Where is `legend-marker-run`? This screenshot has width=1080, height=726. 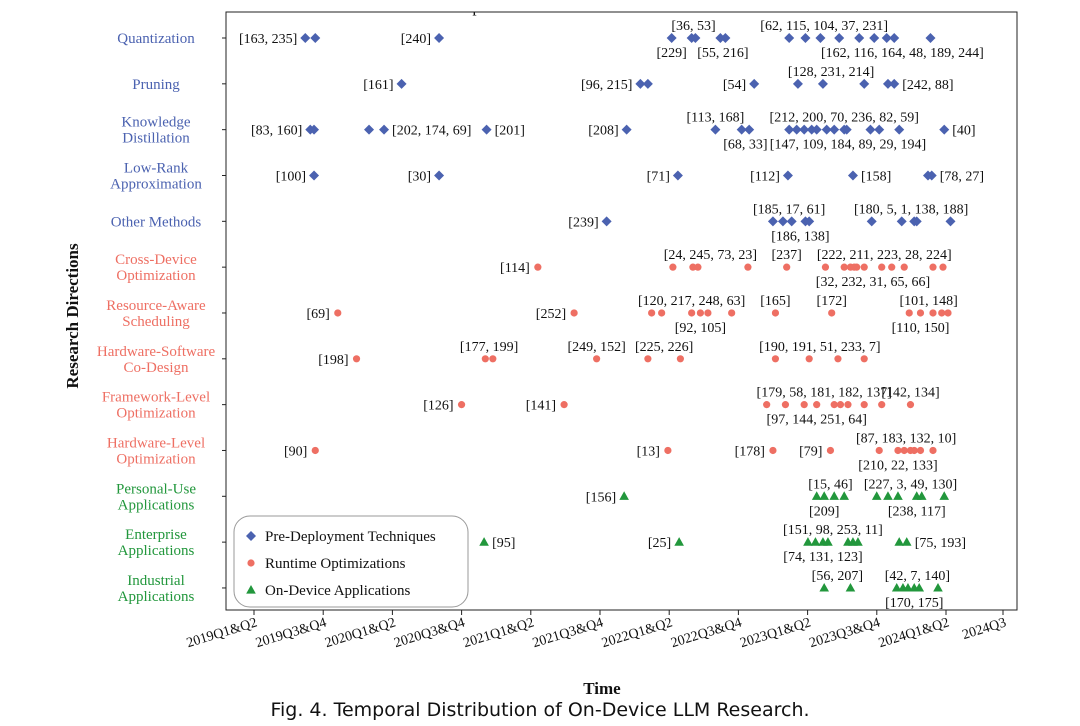 legend-marker-run is located at coordinates (251, 563).